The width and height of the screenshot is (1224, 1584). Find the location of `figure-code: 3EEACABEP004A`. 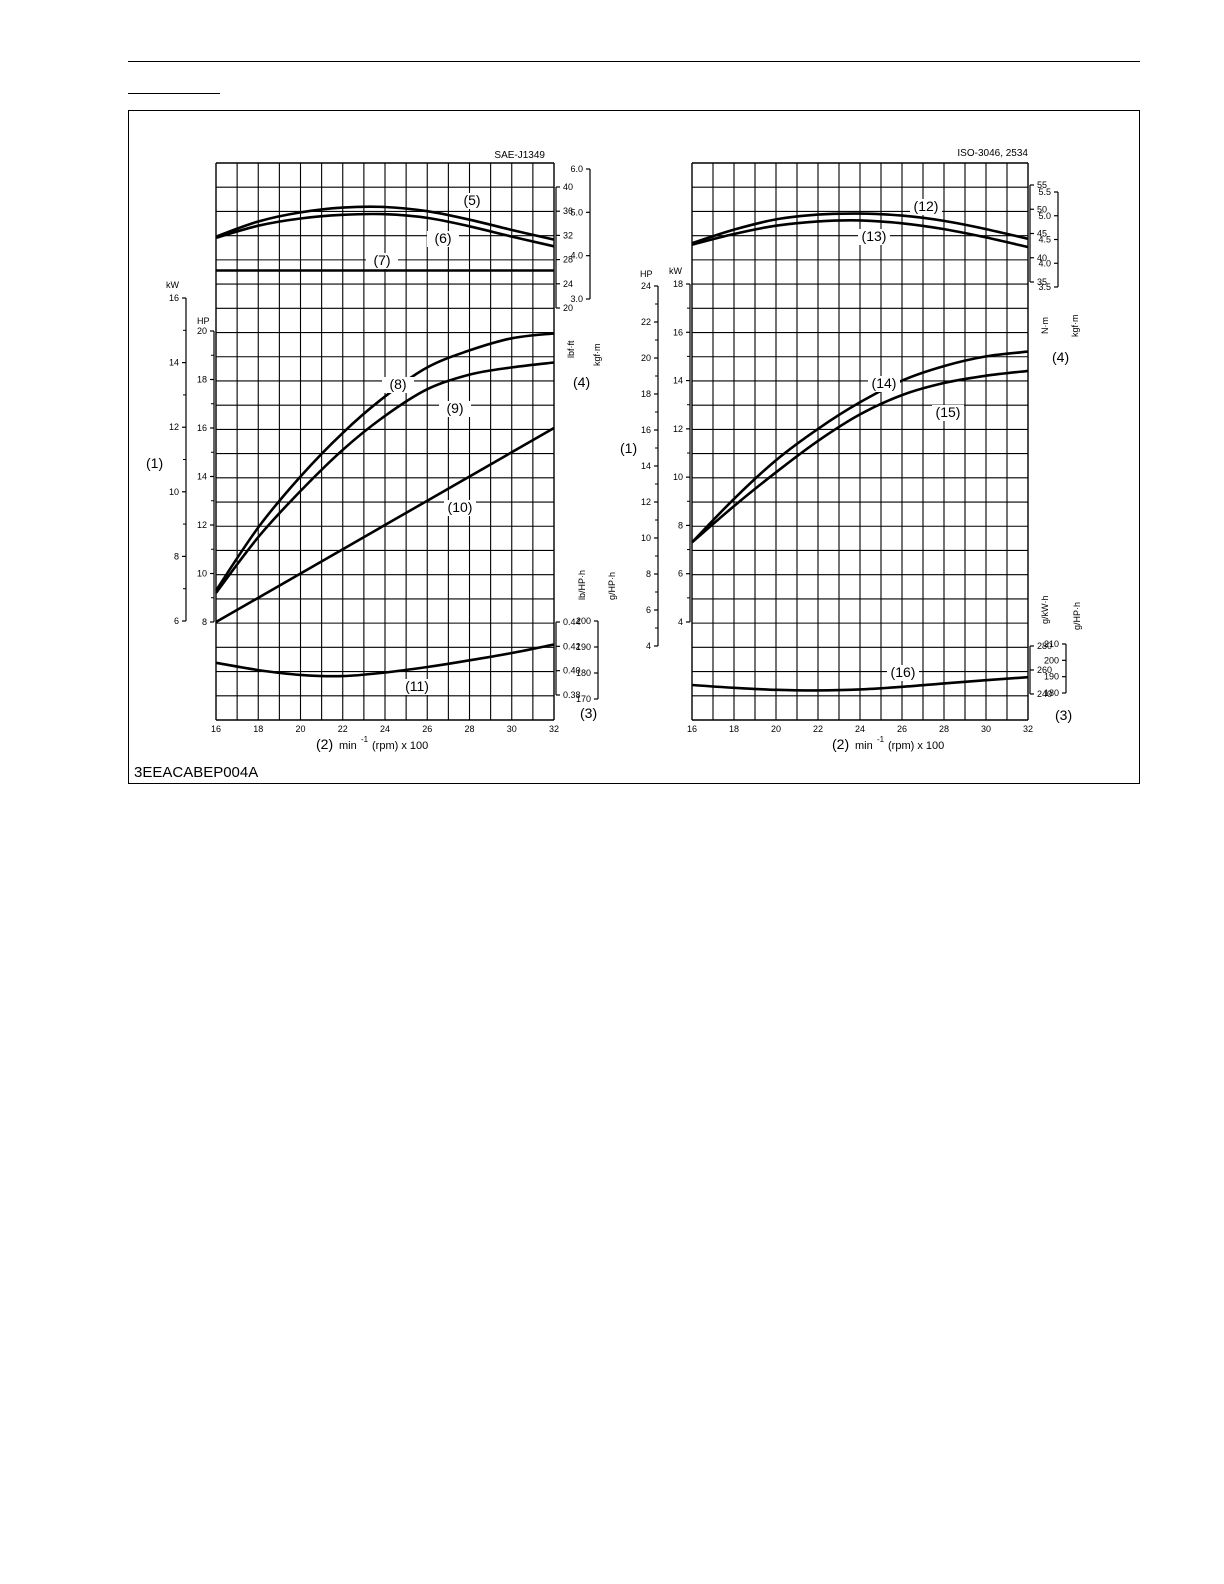

figure-code: 3EEACABEP004A is located at coordinates (196, 772).